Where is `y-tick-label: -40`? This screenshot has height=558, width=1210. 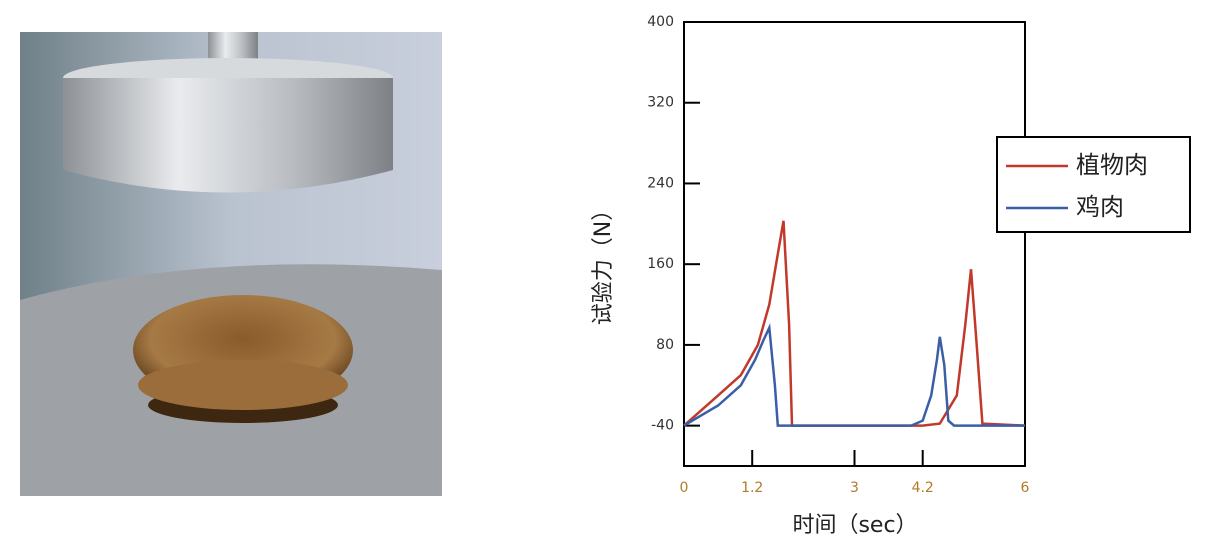 y-tick-label: -40 is located at coordinates (662, 426).